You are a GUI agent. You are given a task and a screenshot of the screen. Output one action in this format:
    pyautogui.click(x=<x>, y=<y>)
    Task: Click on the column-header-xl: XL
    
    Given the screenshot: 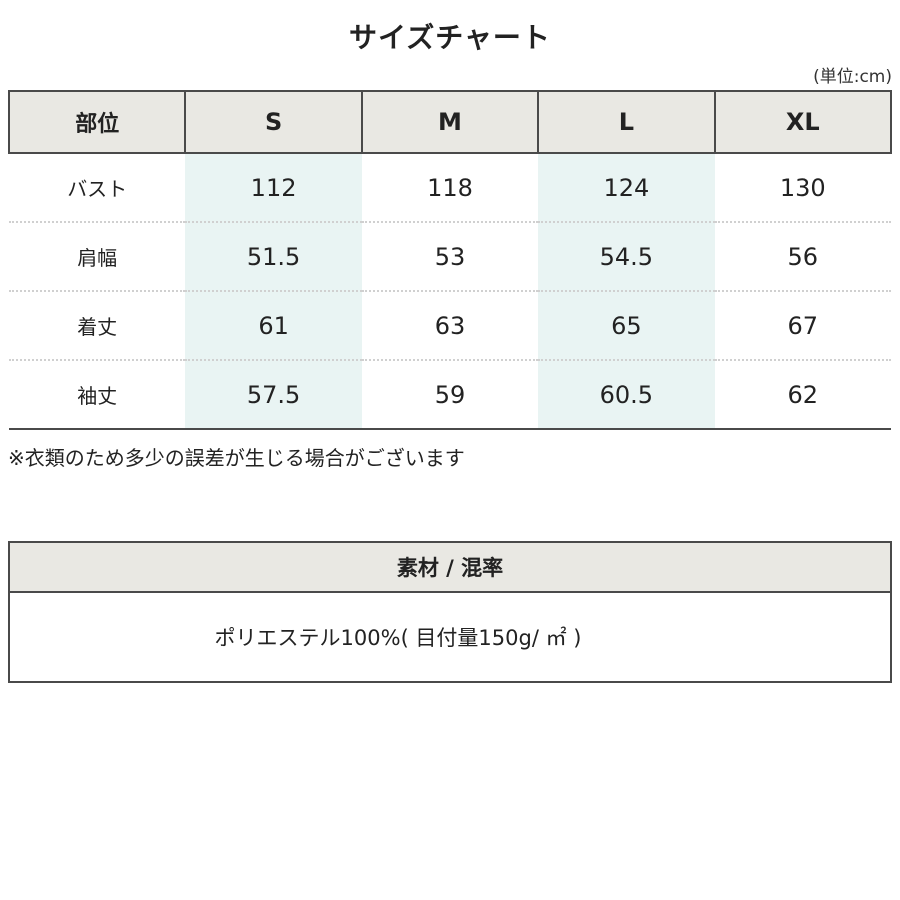 What is the action you would take?
    pyautogui.click(x=803, y=122)
    